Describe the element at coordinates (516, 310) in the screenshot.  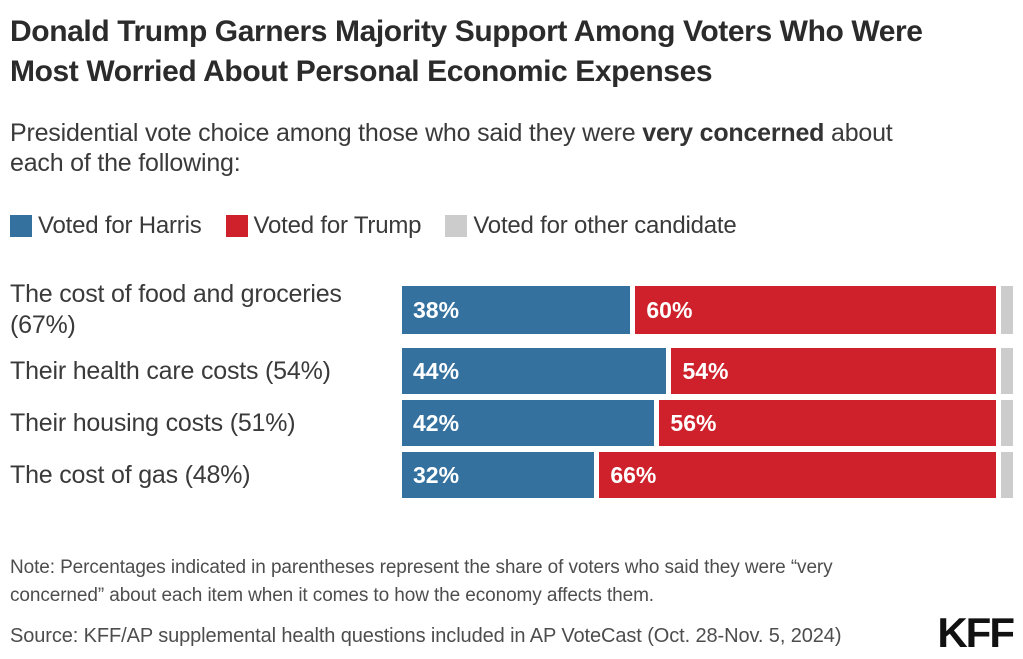
I see `bar-segment: 38%` at that location.